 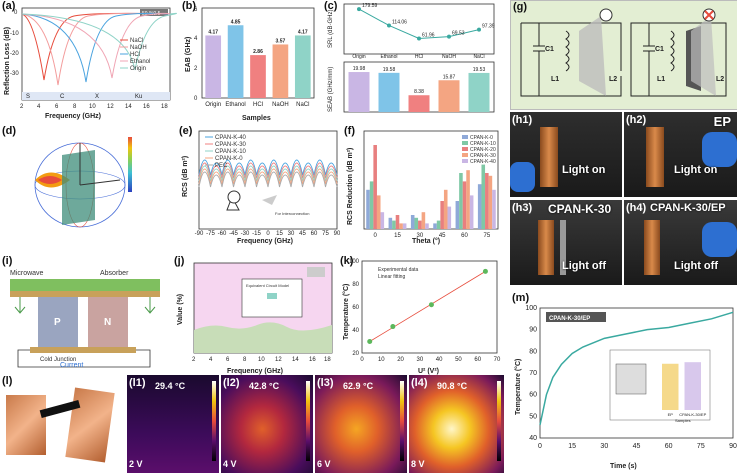 I want to click on svg-text: CPAN-K-30, so click(x=231, y=145).